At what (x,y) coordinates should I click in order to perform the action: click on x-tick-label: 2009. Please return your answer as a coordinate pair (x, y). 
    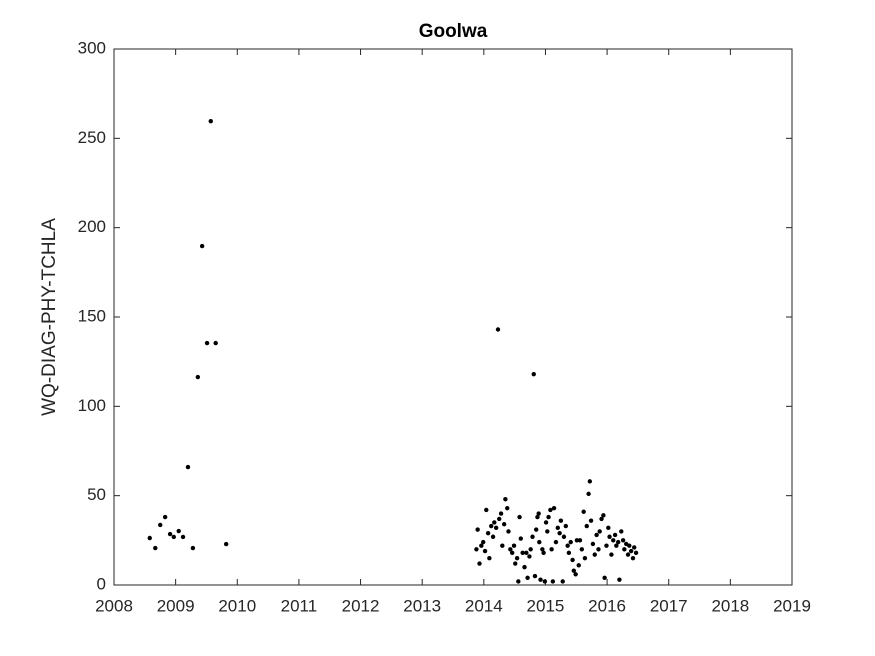
    Looking at the image, I should click on (176, 605).